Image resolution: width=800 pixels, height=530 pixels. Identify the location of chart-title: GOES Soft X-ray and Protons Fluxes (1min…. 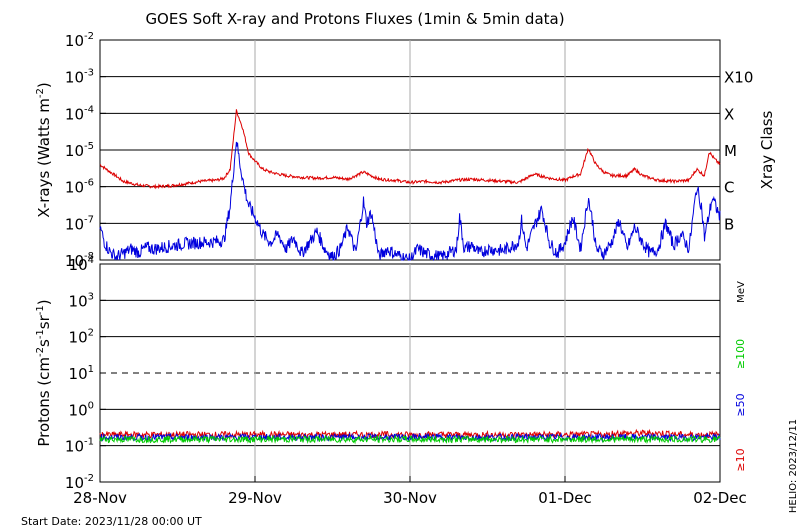
(354, 19).